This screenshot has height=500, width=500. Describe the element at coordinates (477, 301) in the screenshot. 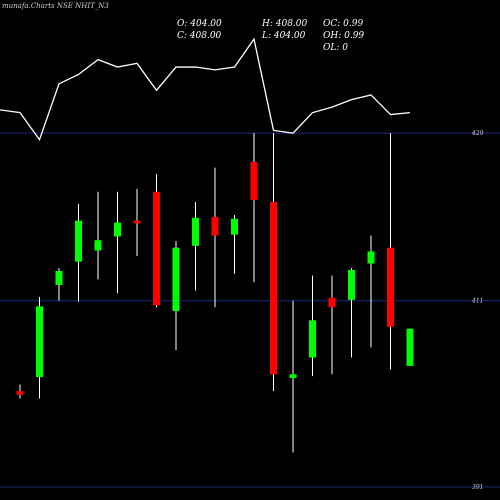

I see `y-axis-label: 411` at that location.